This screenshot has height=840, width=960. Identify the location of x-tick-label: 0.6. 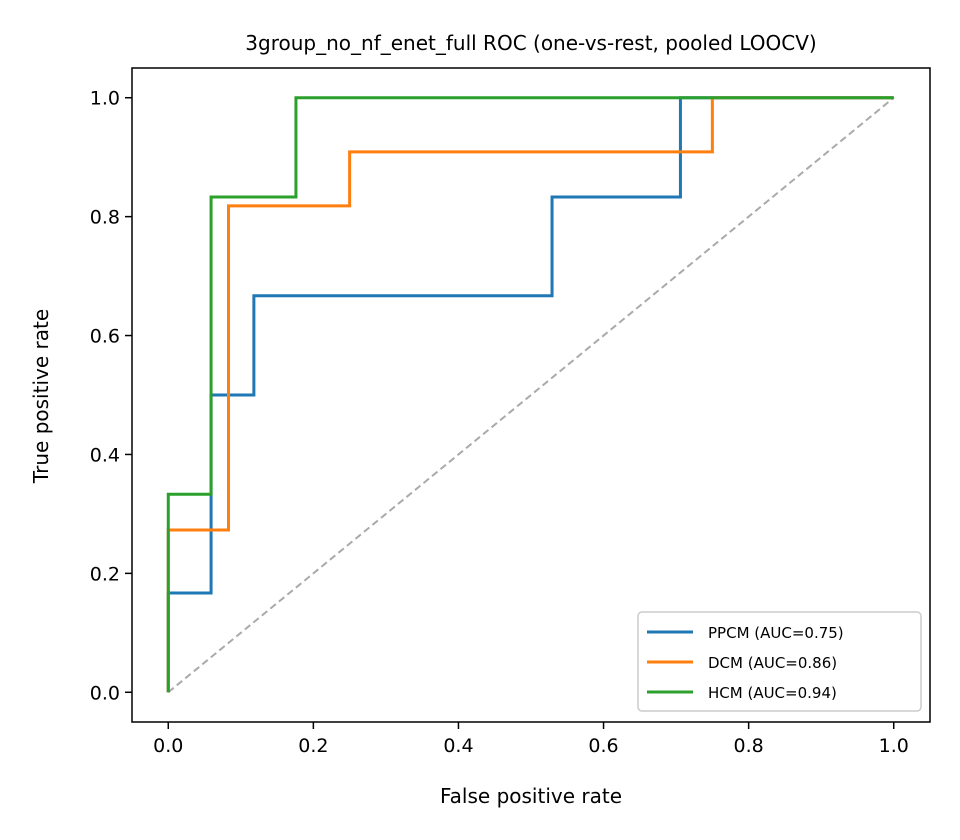
(603, 746).